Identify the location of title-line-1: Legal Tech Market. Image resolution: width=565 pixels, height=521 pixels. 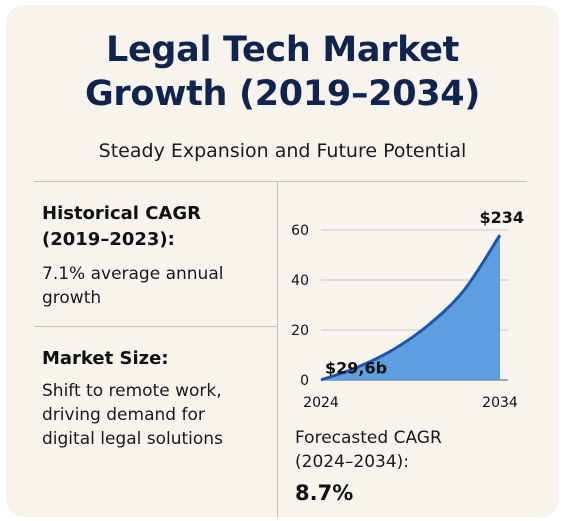
(282, 50).